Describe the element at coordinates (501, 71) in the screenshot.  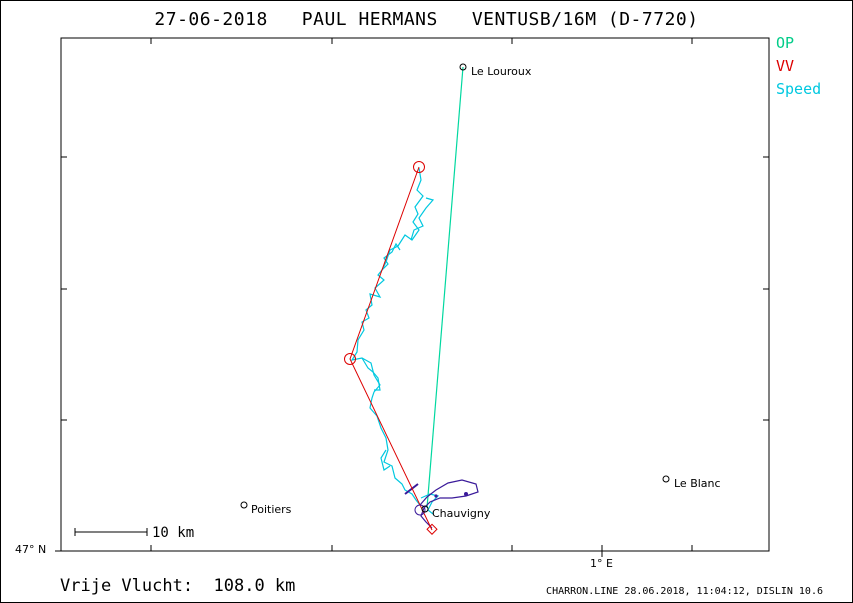
I see `town-label-le-louroux: Le Louroux` at that location.